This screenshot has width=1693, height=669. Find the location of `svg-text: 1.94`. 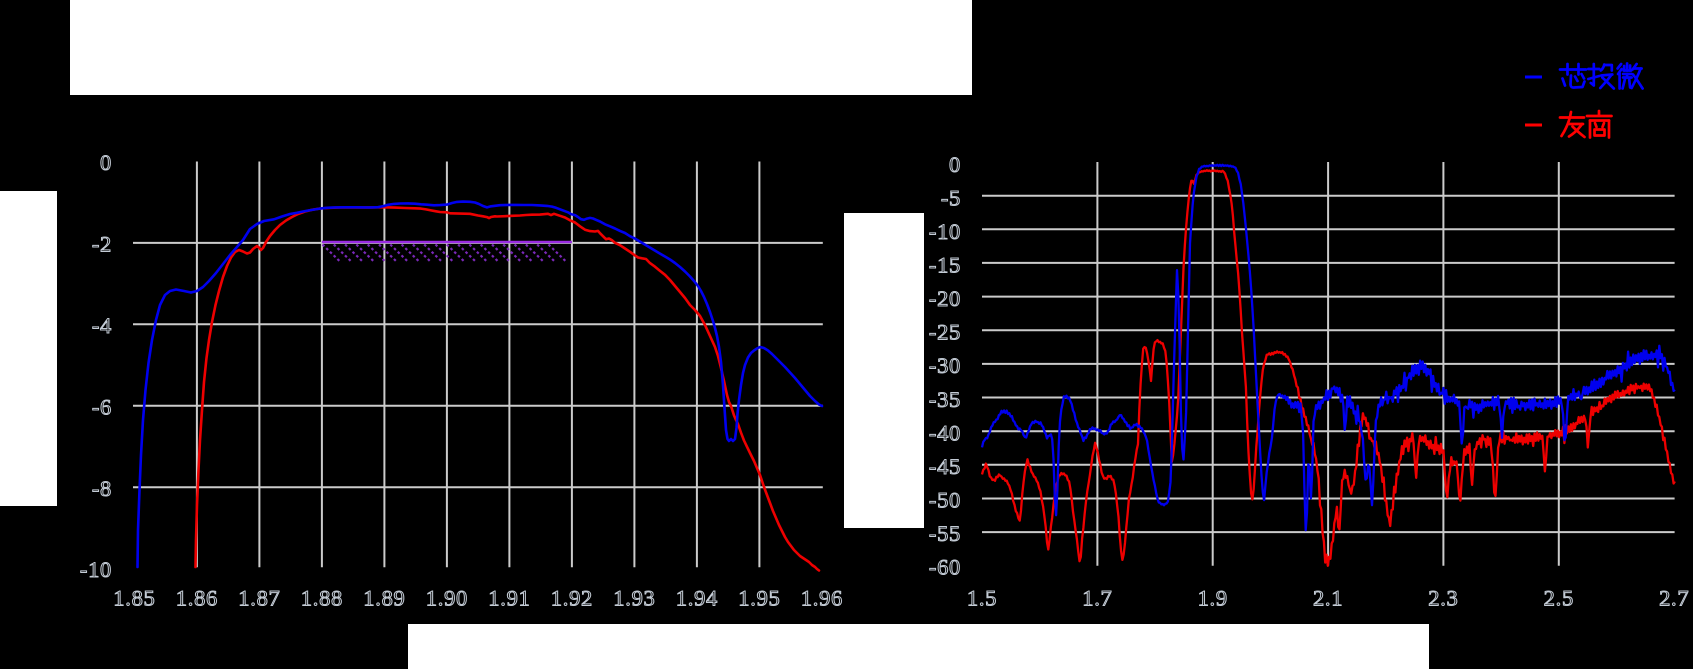

svg-text: 1.94 is located at coordinates (697, 598).